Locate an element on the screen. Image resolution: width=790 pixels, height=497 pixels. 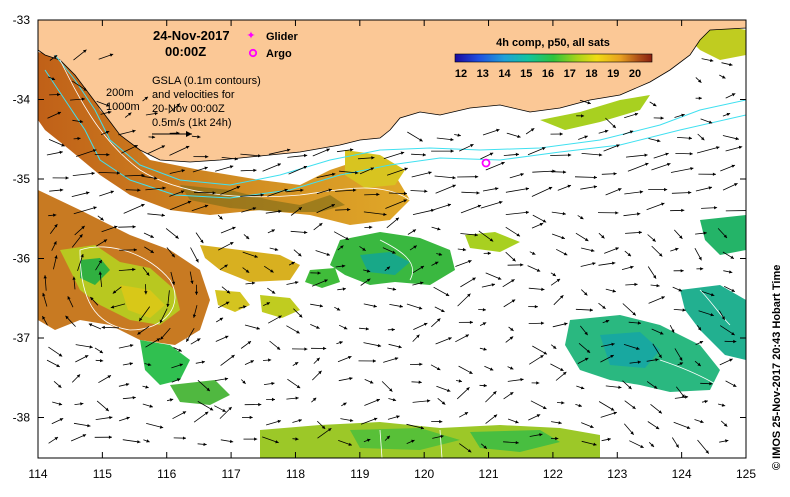
colorbar-tick-label: 15 is located at coordinates (526, 74).